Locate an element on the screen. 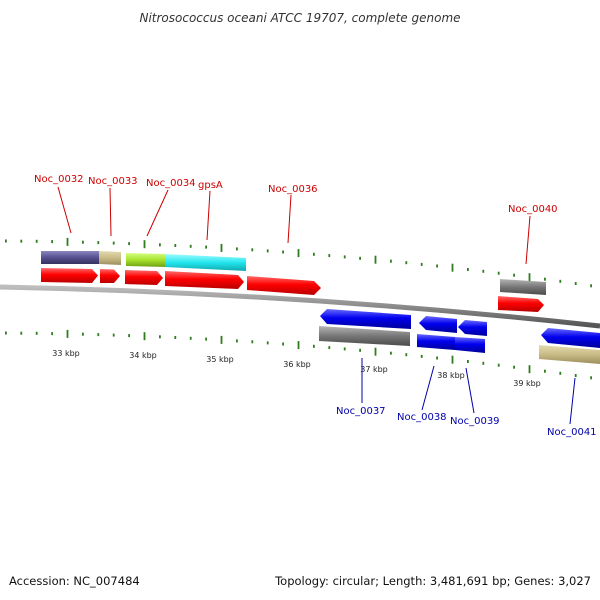  scale-label-36kbp: 36 kbp is located at coordinates (297, 364).